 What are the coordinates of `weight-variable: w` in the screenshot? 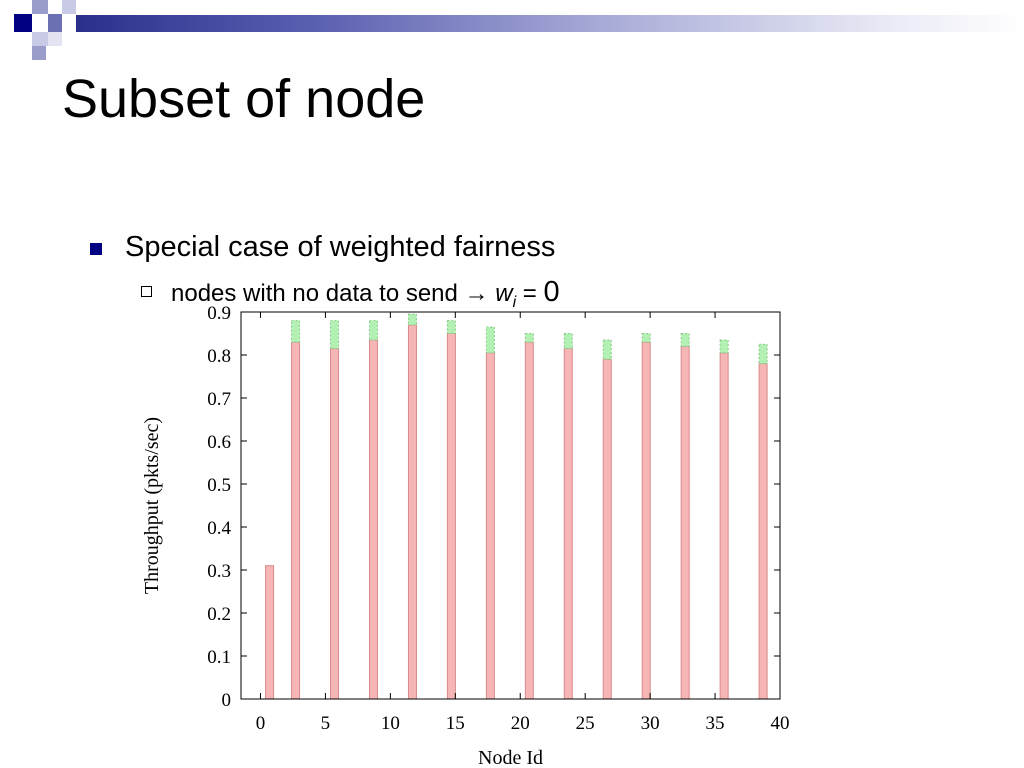 It's located at (504, 293).